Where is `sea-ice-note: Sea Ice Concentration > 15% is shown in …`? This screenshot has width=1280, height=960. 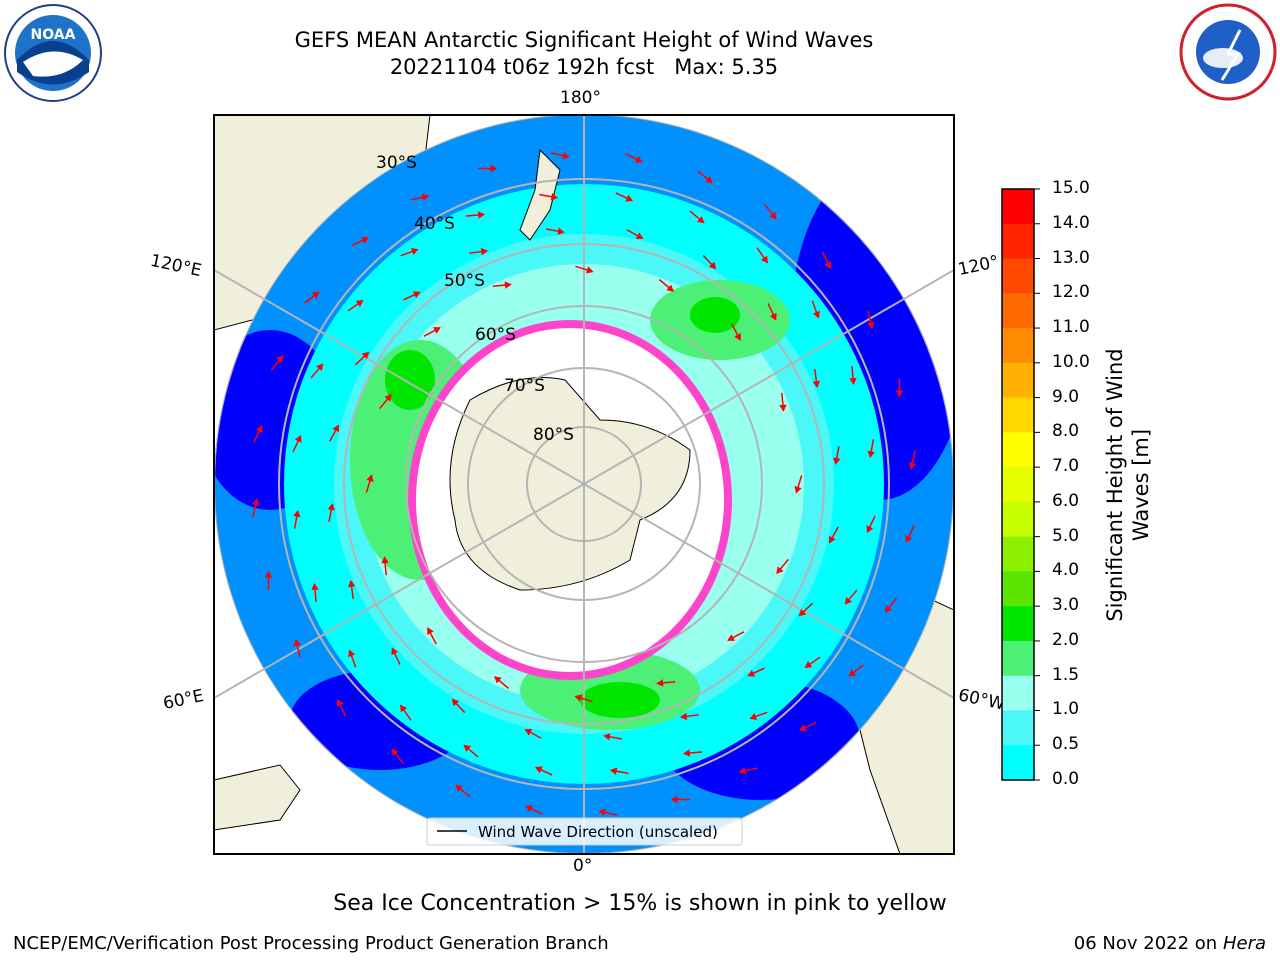
sea-ice-note: Sea Ice Concentration > 15% is shown in … is located at coordinates (640, 903).